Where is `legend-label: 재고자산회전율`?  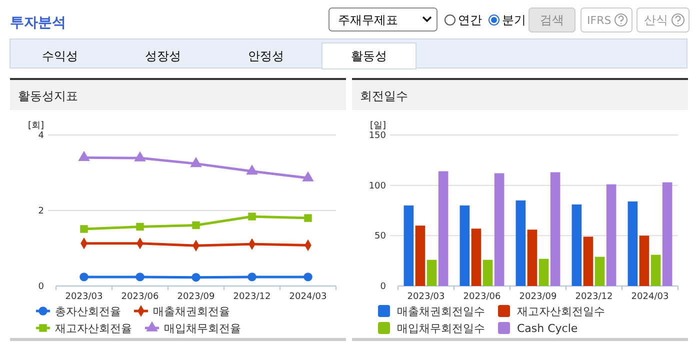
legend-label: 재고자산회전율 is located at coordinates (93, 328).